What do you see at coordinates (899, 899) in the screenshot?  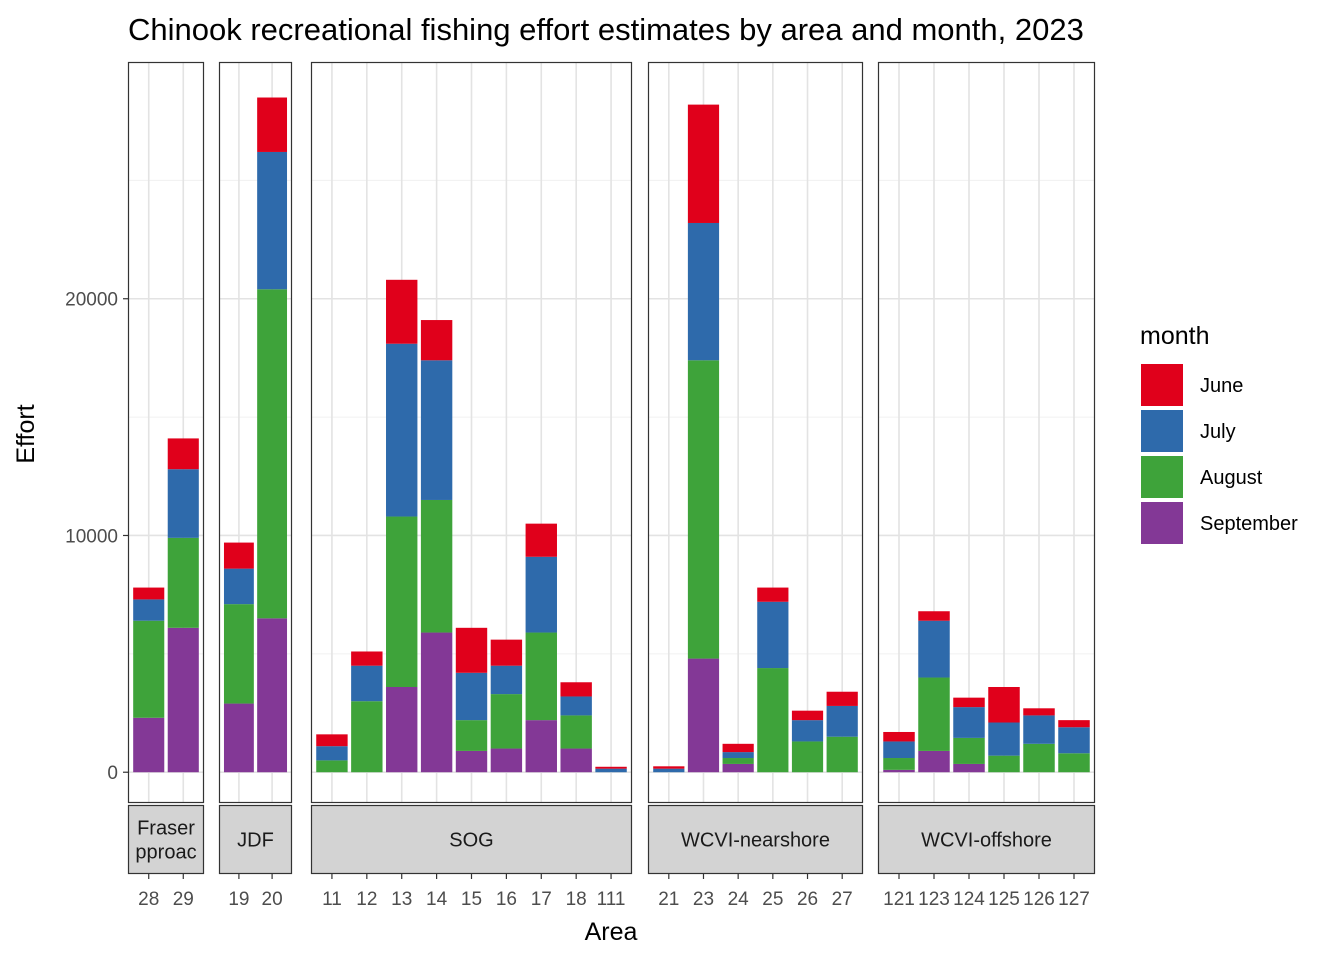 I see `x-tick-label-121: 121` at bounding box center [899, 899].